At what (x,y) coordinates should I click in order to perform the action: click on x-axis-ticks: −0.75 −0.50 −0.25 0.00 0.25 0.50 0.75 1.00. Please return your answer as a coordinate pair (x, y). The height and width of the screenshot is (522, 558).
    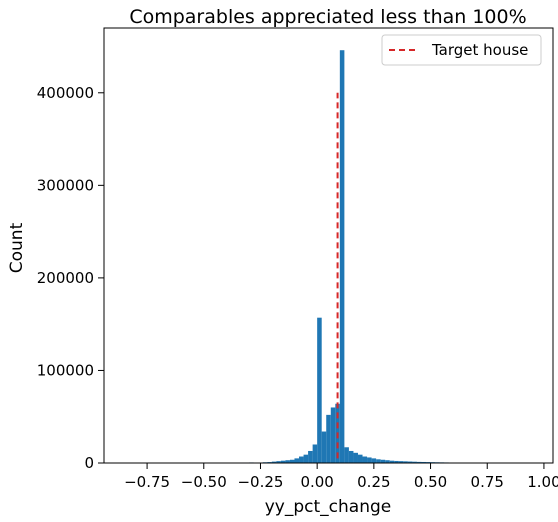
    Looking at the image, I should click on (341, 477).